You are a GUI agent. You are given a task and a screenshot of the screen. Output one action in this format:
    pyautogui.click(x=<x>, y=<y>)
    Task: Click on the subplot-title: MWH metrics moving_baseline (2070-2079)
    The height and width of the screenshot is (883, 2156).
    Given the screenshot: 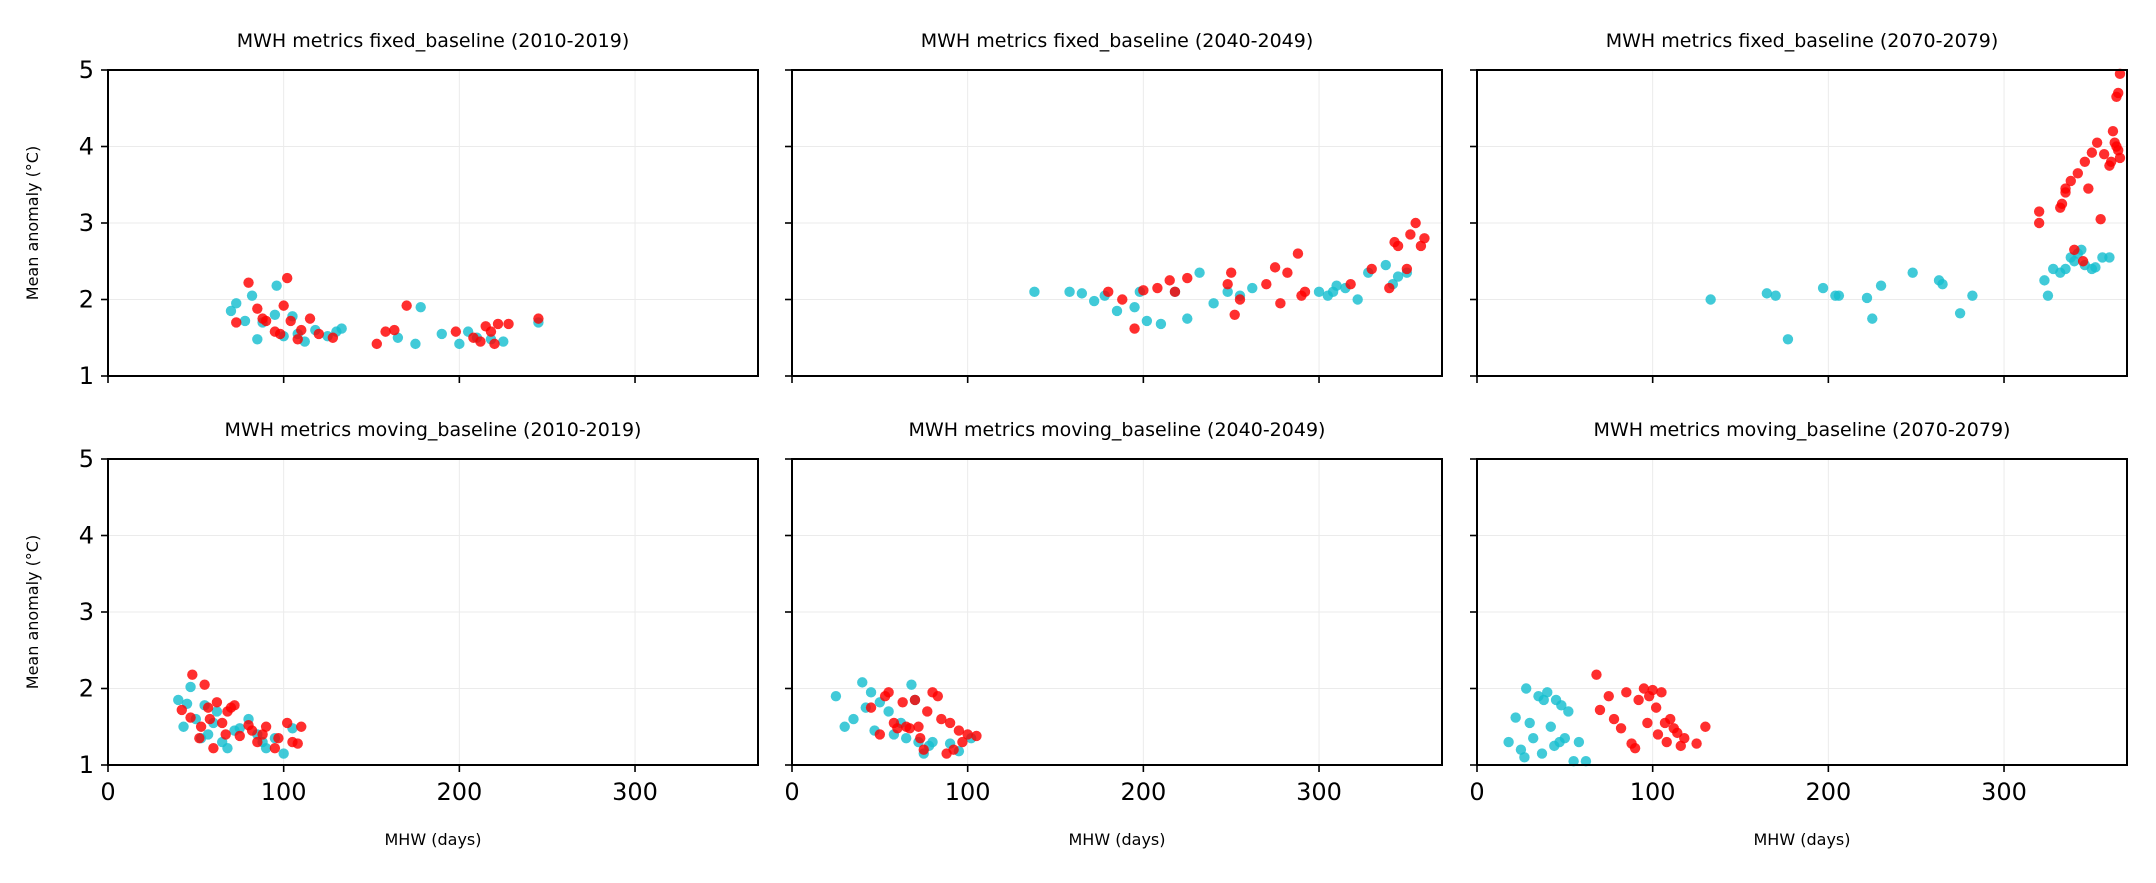 What is the action you would take?
    pyautogui.click(x=1802, y=430)
    